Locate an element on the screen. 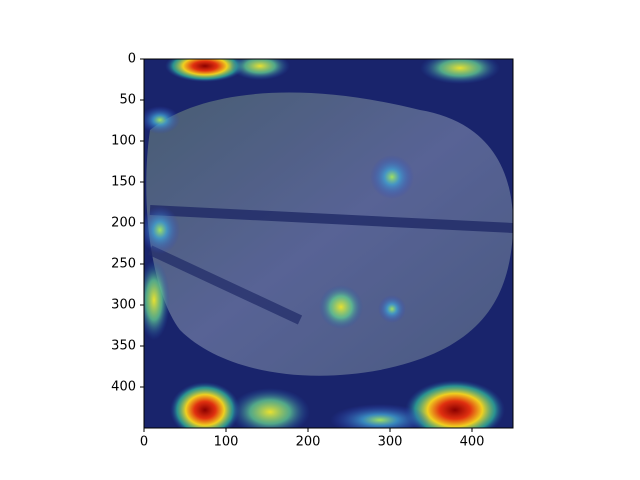  x-tick-label: 100 is located at coordinates (226, 442).